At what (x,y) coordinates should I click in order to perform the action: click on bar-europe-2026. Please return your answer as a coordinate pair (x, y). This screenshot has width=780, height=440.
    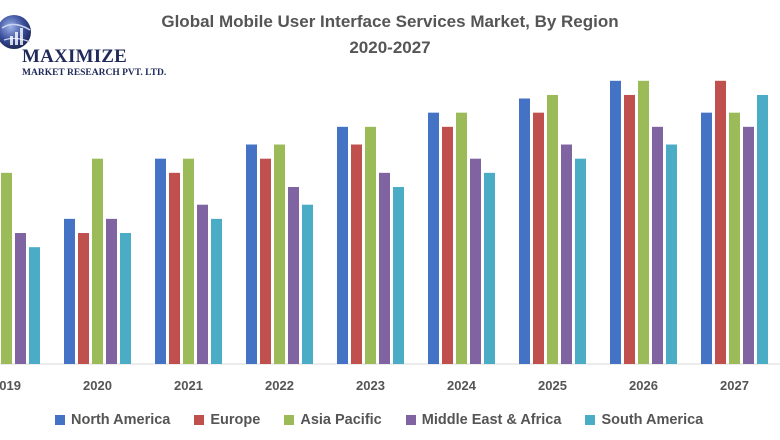
    Looking at the image, I should click on (629, 229).